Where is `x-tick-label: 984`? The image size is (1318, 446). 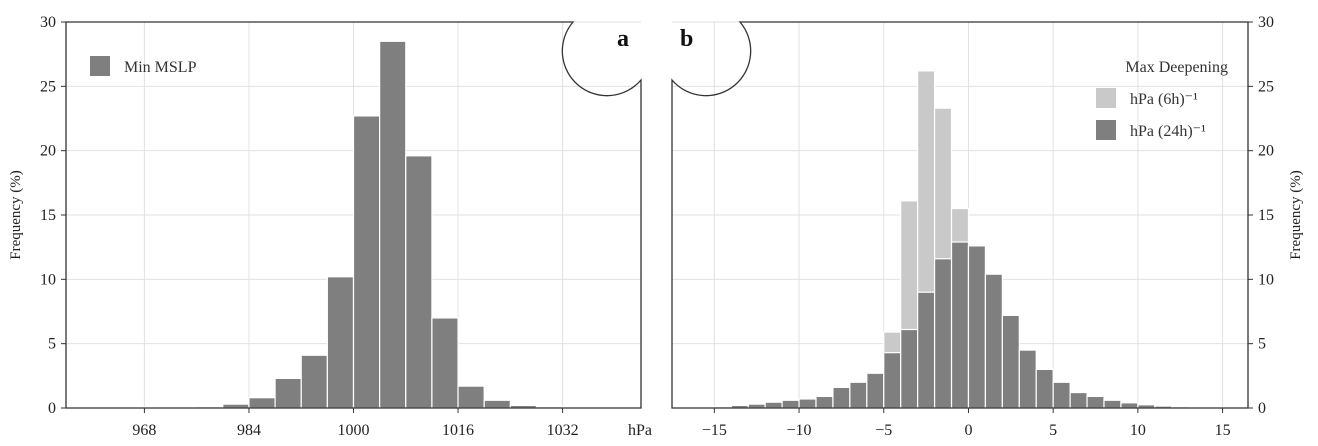
x-tick-label: 984 is located at coordinates (249, 430).